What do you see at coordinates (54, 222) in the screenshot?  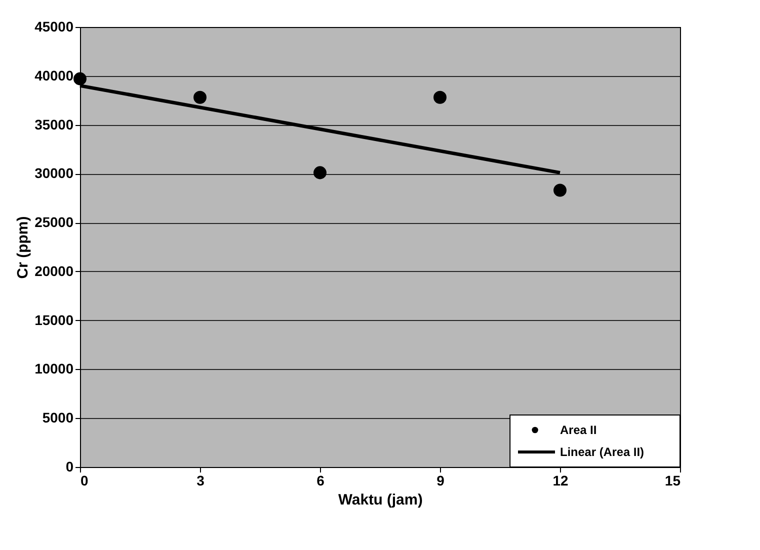 I see `y-tick-label: 25000` at bounding box center [54, 222].